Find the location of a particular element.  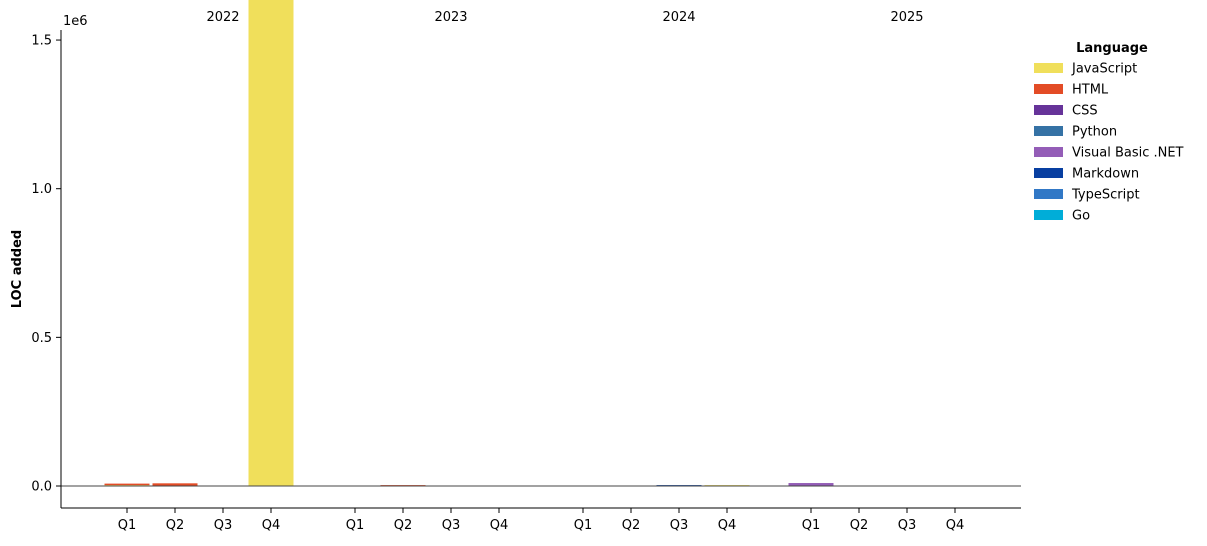

legend-entry: JavaScript is located at coordinates (1104, 69).